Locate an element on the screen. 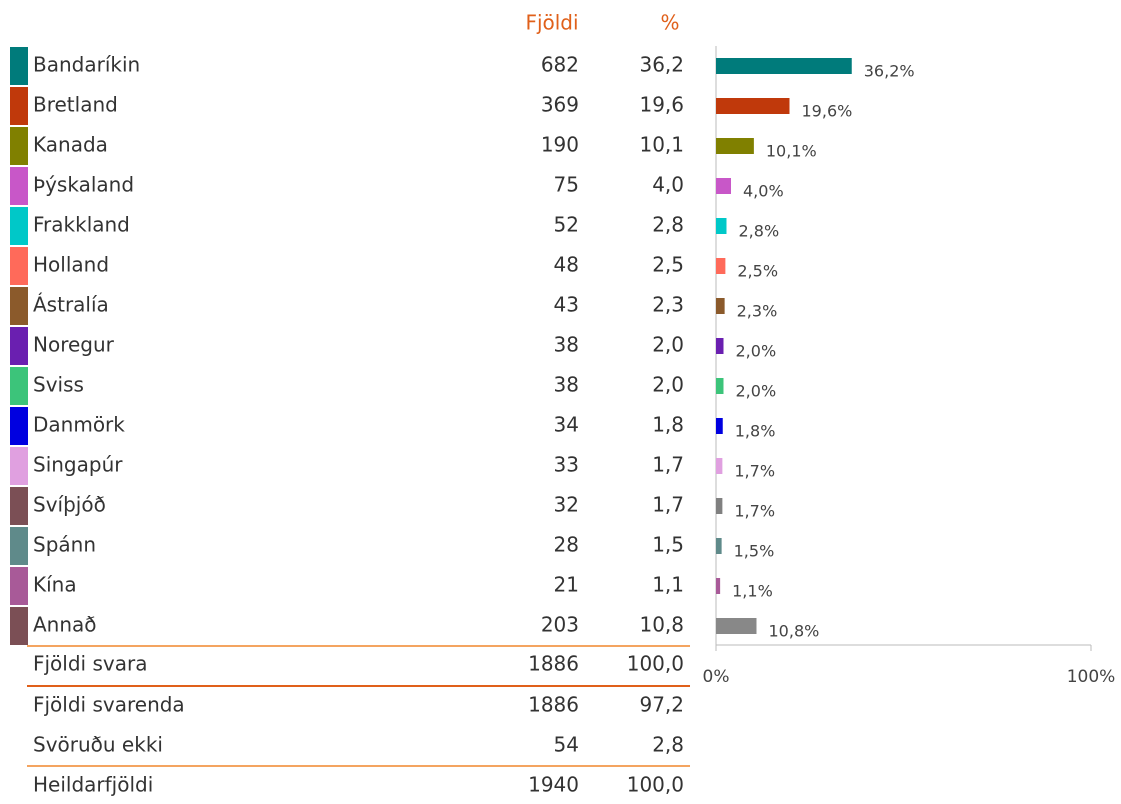 This screenshot has width=1121, height=804. count-cell: 28 is located at coordinates (566, 545).